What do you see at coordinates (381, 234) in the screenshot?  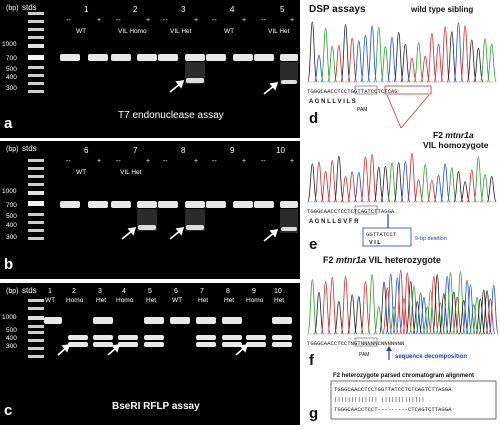 I see `deletion-seq: GGTTATCCT` at bounding box center [381, 234].